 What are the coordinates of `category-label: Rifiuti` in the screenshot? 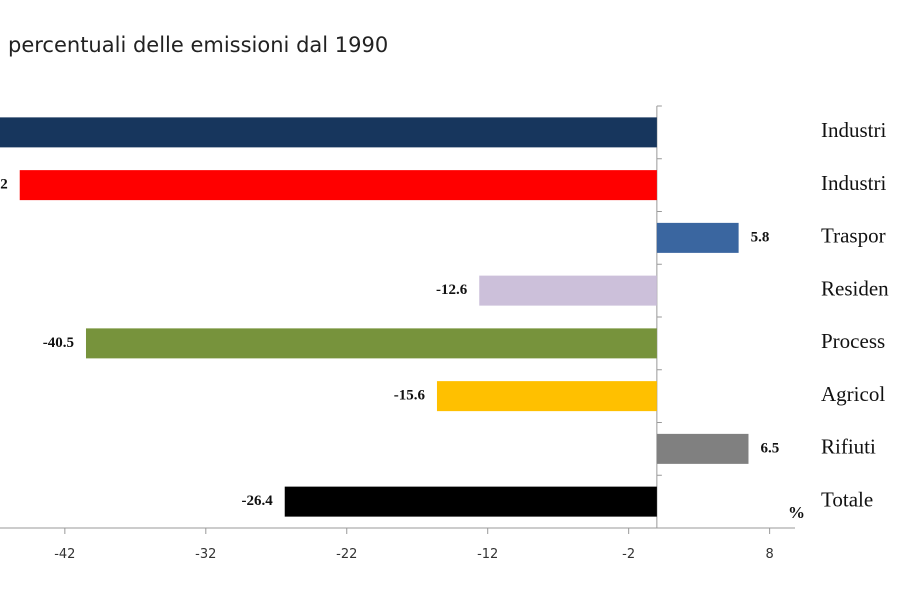 It's located at (848, 447).